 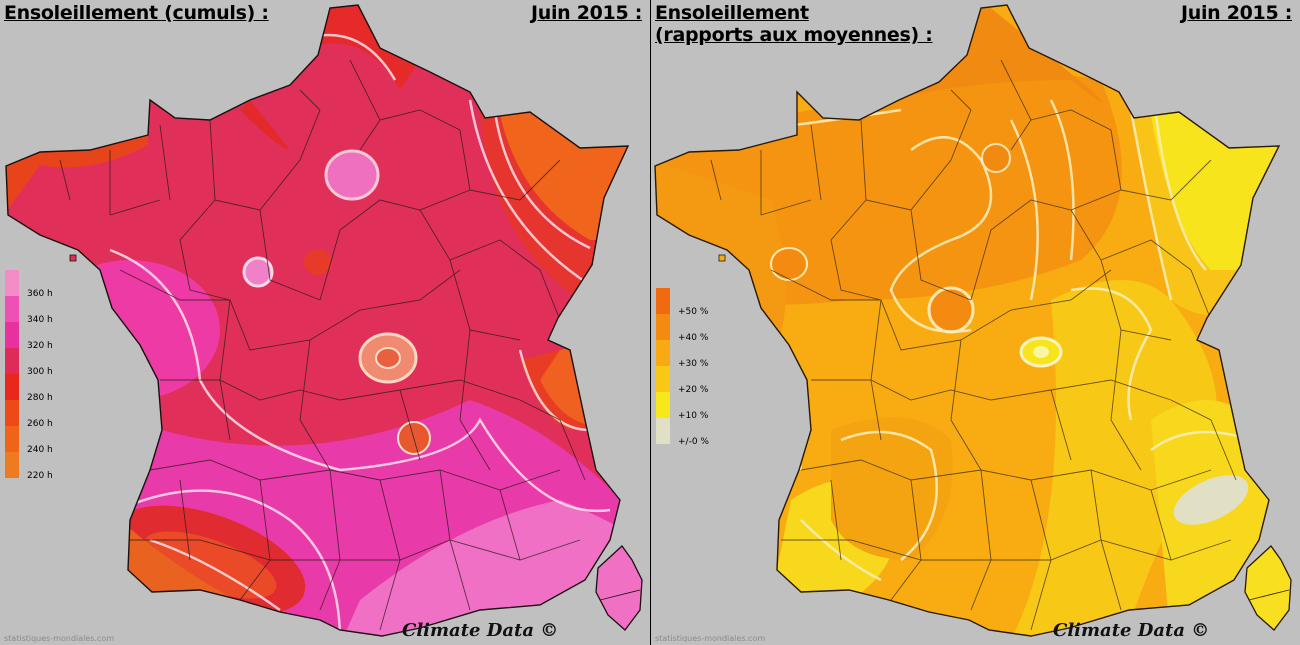 What do you see at coordinates (693, 416) in the screenshot?
I see `anomaly-legend-label: +10 %` at bounding box center [693, 416].